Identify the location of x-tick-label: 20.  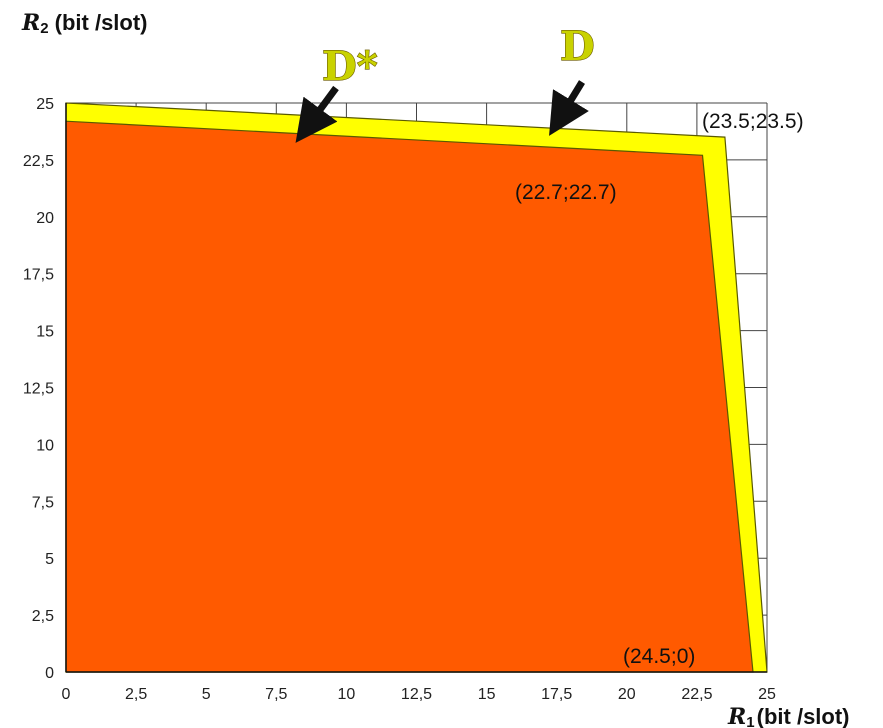
(627, 694).